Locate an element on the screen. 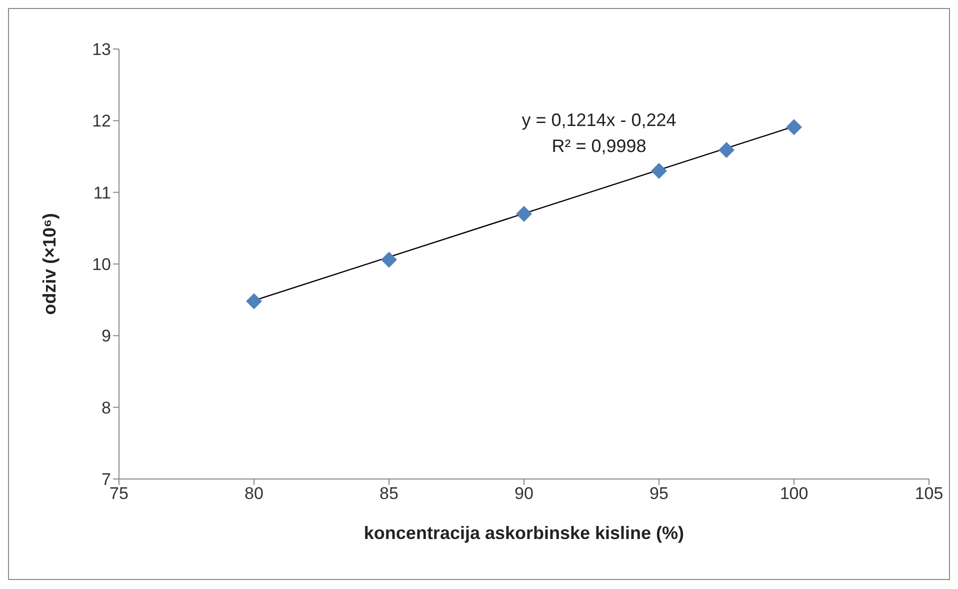 Image resolution: width=958 pixels, height=589 pixels. x-tick-label: 90 is located at coordinates (524, 494).